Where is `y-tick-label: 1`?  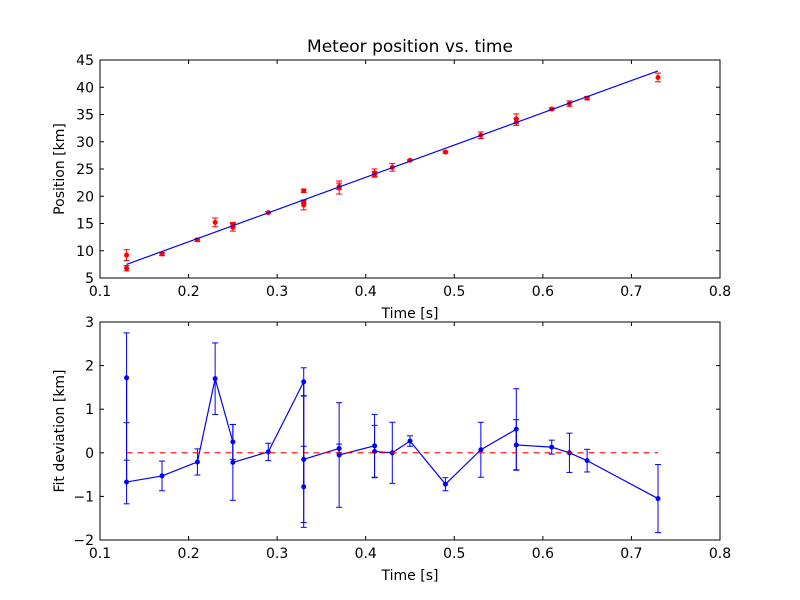
y-tick-label: 1 is located at coordinates (89, 410).